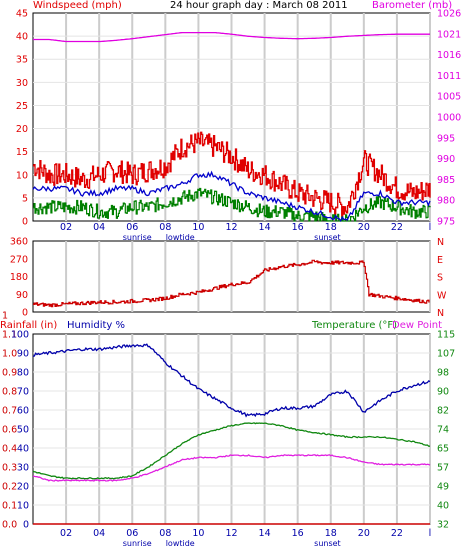 This screenshot has width=468, height=559. What do you see at coordinates (443, 392) in the screenshot?
I see `temperature-y-tick: 90` at bounding box center [443, 392].